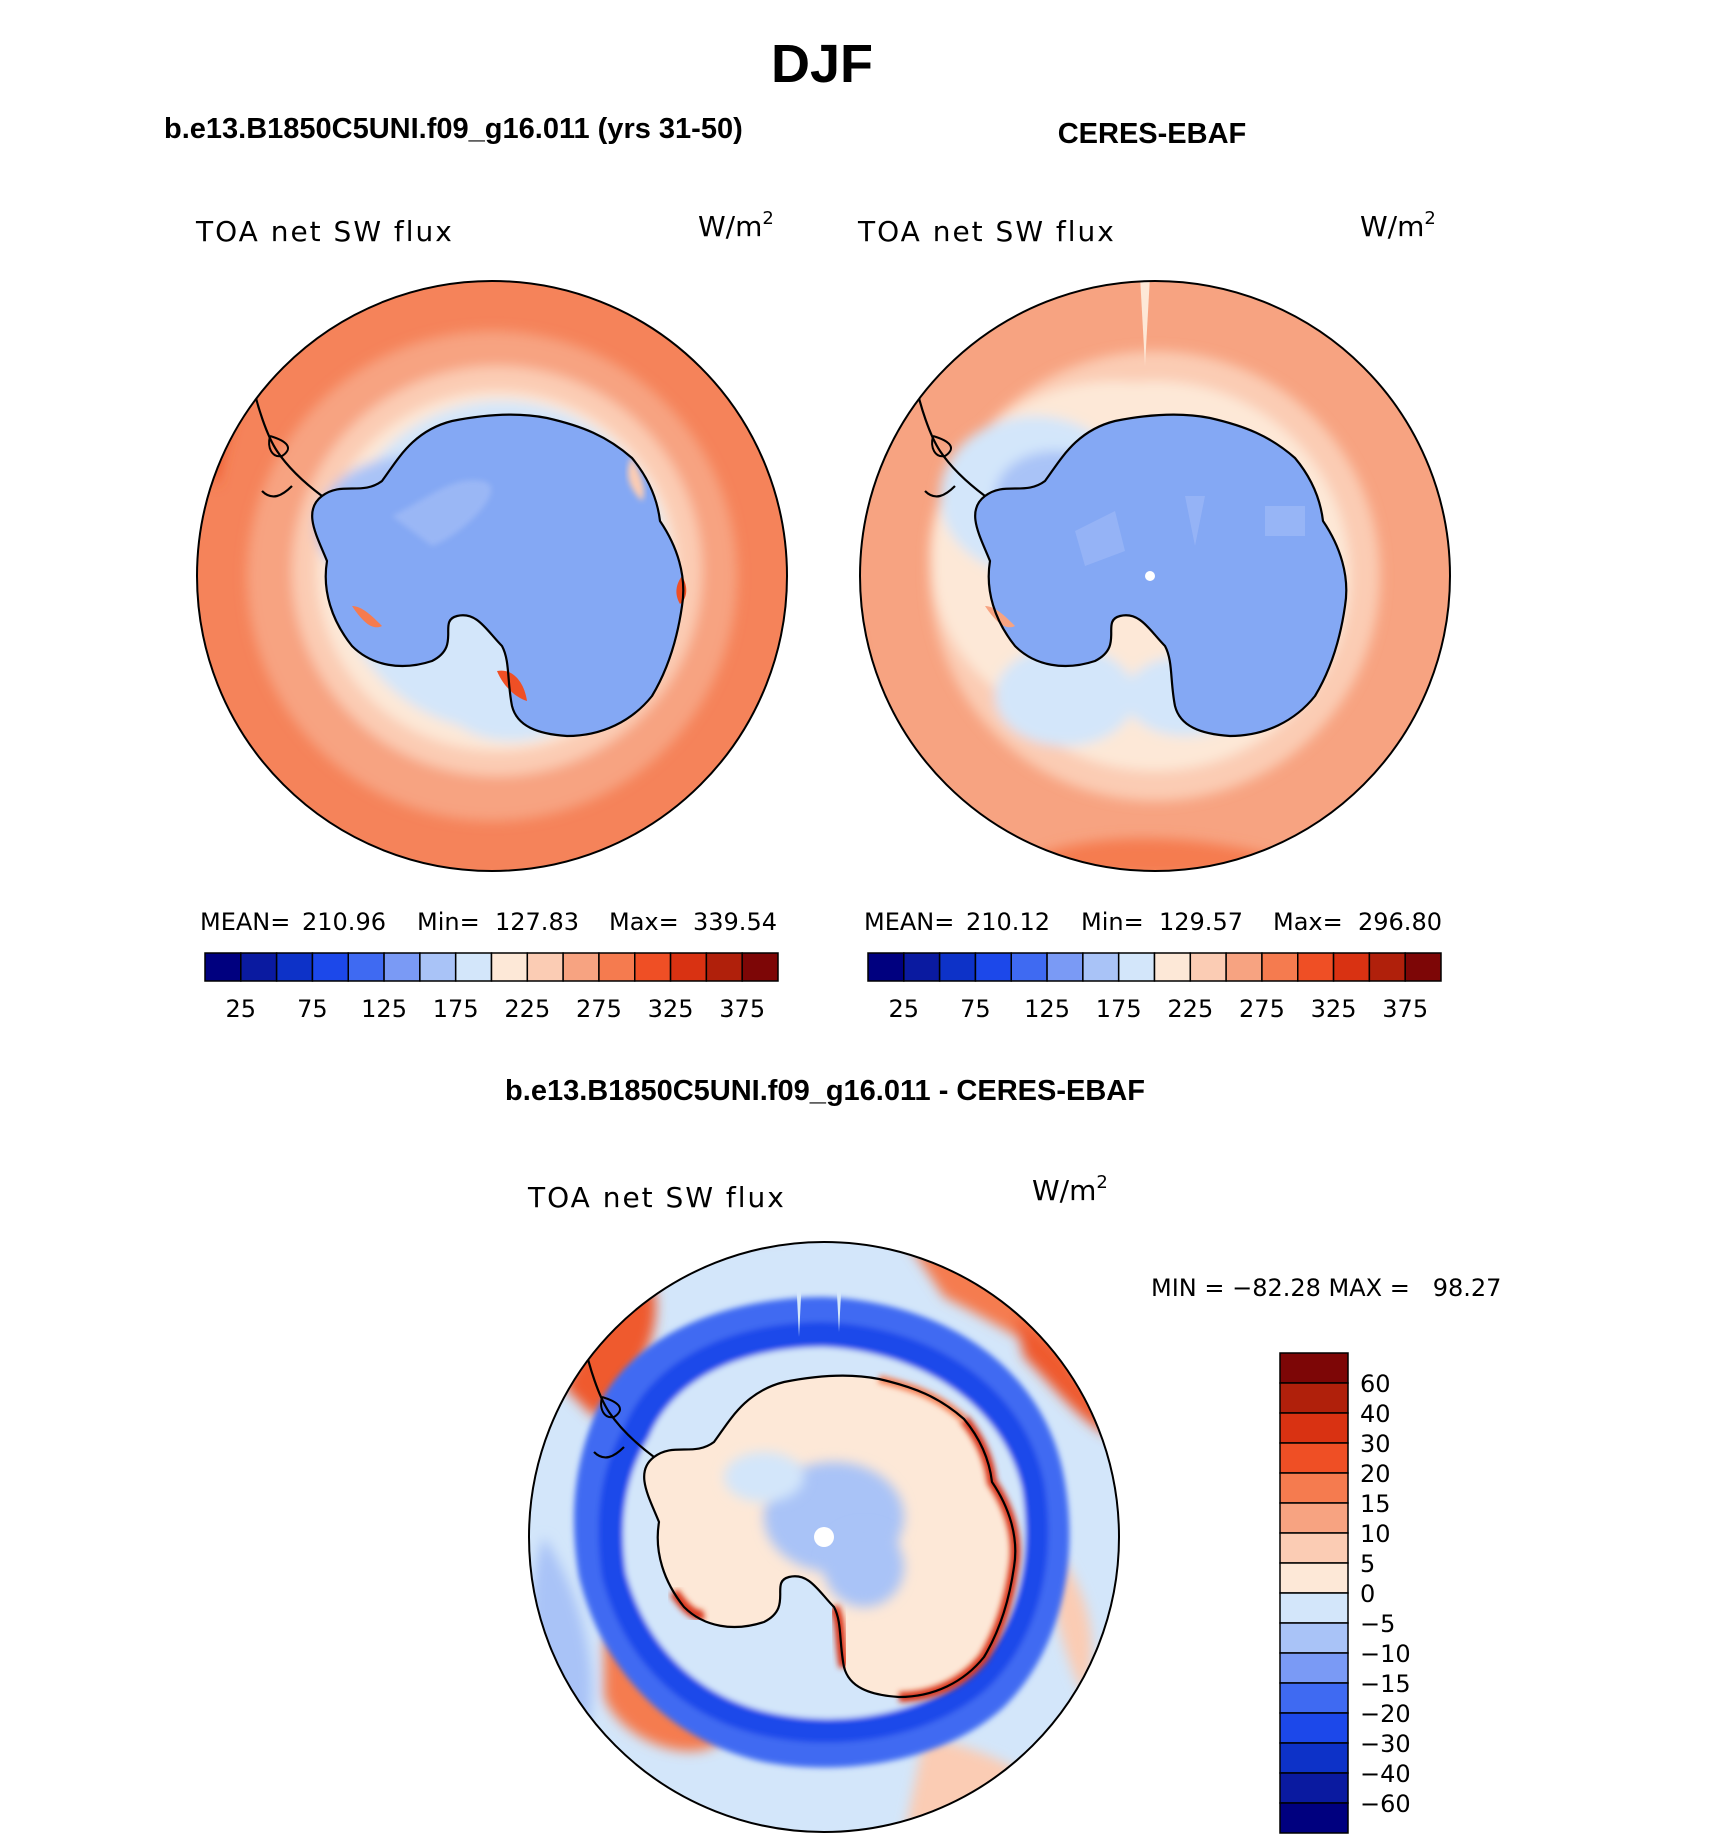  I want to click on panel-model-mean: 210.96, so click(344, 922).